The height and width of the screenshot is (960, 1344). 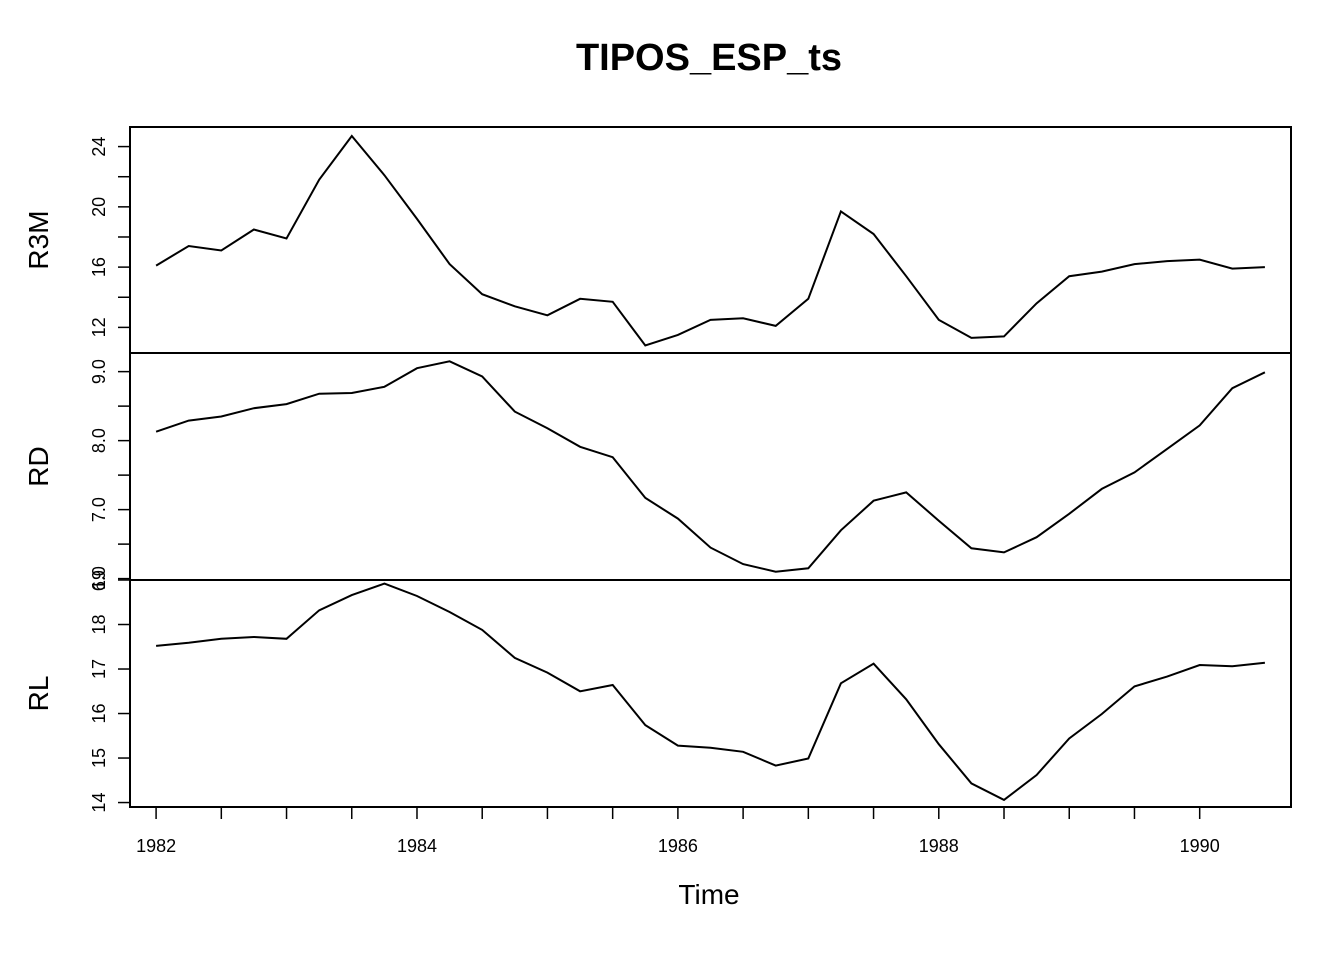 What do you see at coordinates (99, 371) in the screenshot?
I see `y-tick-label: 9.0` at bounding box center [99, 371].